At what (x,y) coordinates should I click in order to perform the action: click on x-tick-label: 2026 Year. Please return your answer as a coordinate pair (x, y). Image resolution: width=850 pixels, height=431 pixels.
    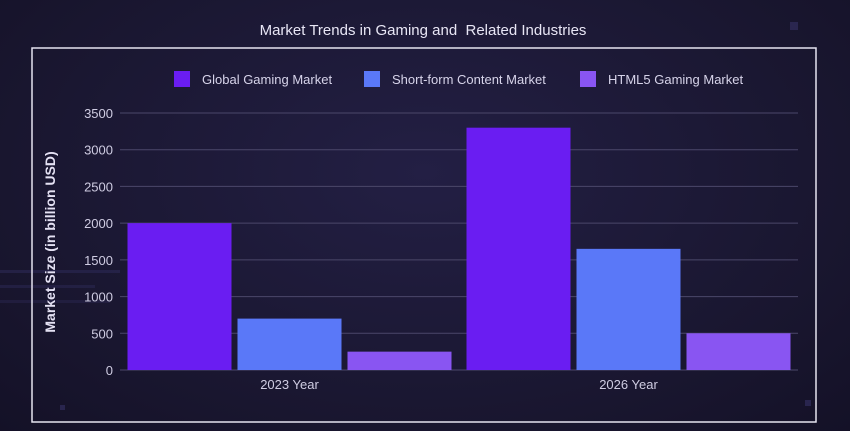
    Looking at the image, I should click on (628, 384).